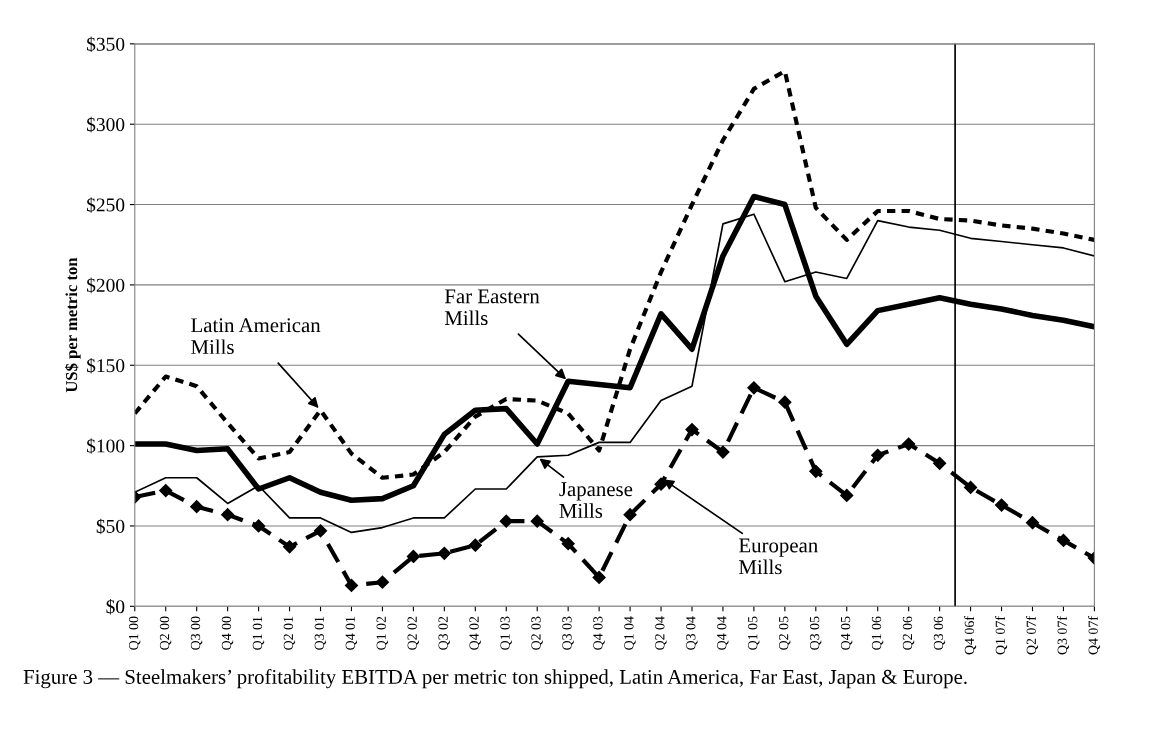 The width and height of the screenshot is (1152, 756). What do you see at coordinates (599, 633) in the screenshot?
I see `x-tick-label: Q4 03` at bounding box center [599, 633].